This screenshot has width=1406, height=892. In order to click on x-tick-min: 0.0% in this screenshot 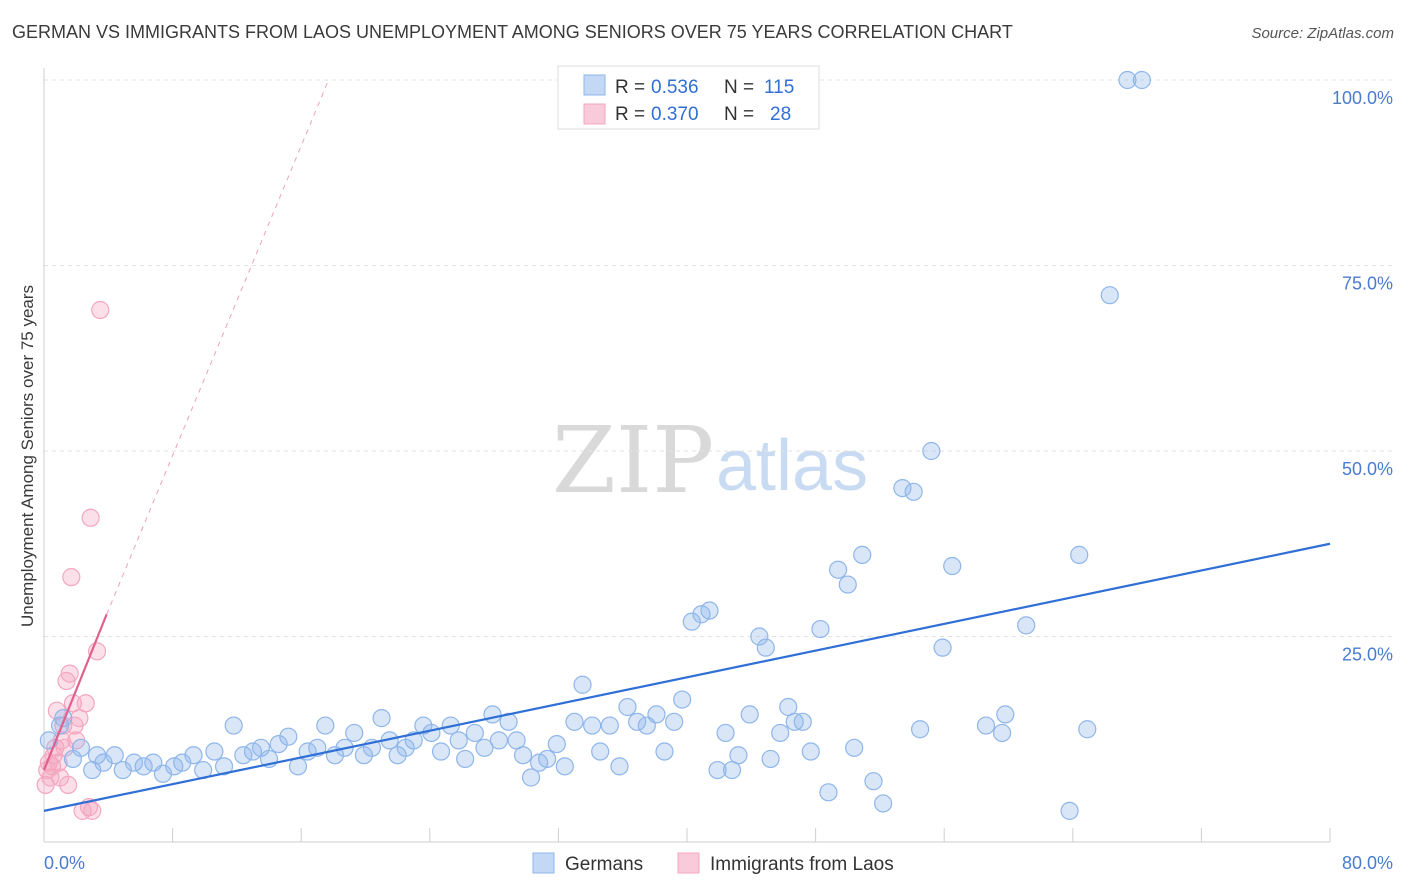, I will do `click(64, 863)`.